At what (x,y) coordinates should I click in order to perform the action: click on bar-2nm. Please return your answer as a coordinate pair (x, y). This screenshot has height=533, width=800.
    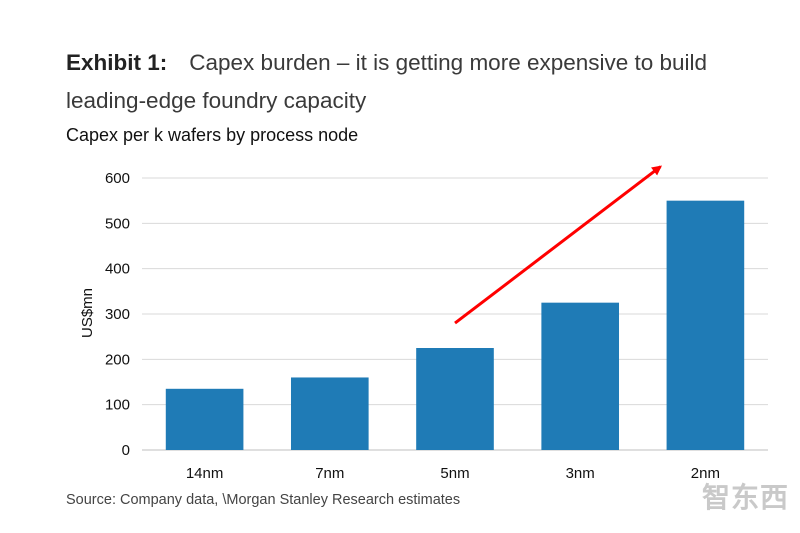
    Looking at the image, I should click on (705, 325).